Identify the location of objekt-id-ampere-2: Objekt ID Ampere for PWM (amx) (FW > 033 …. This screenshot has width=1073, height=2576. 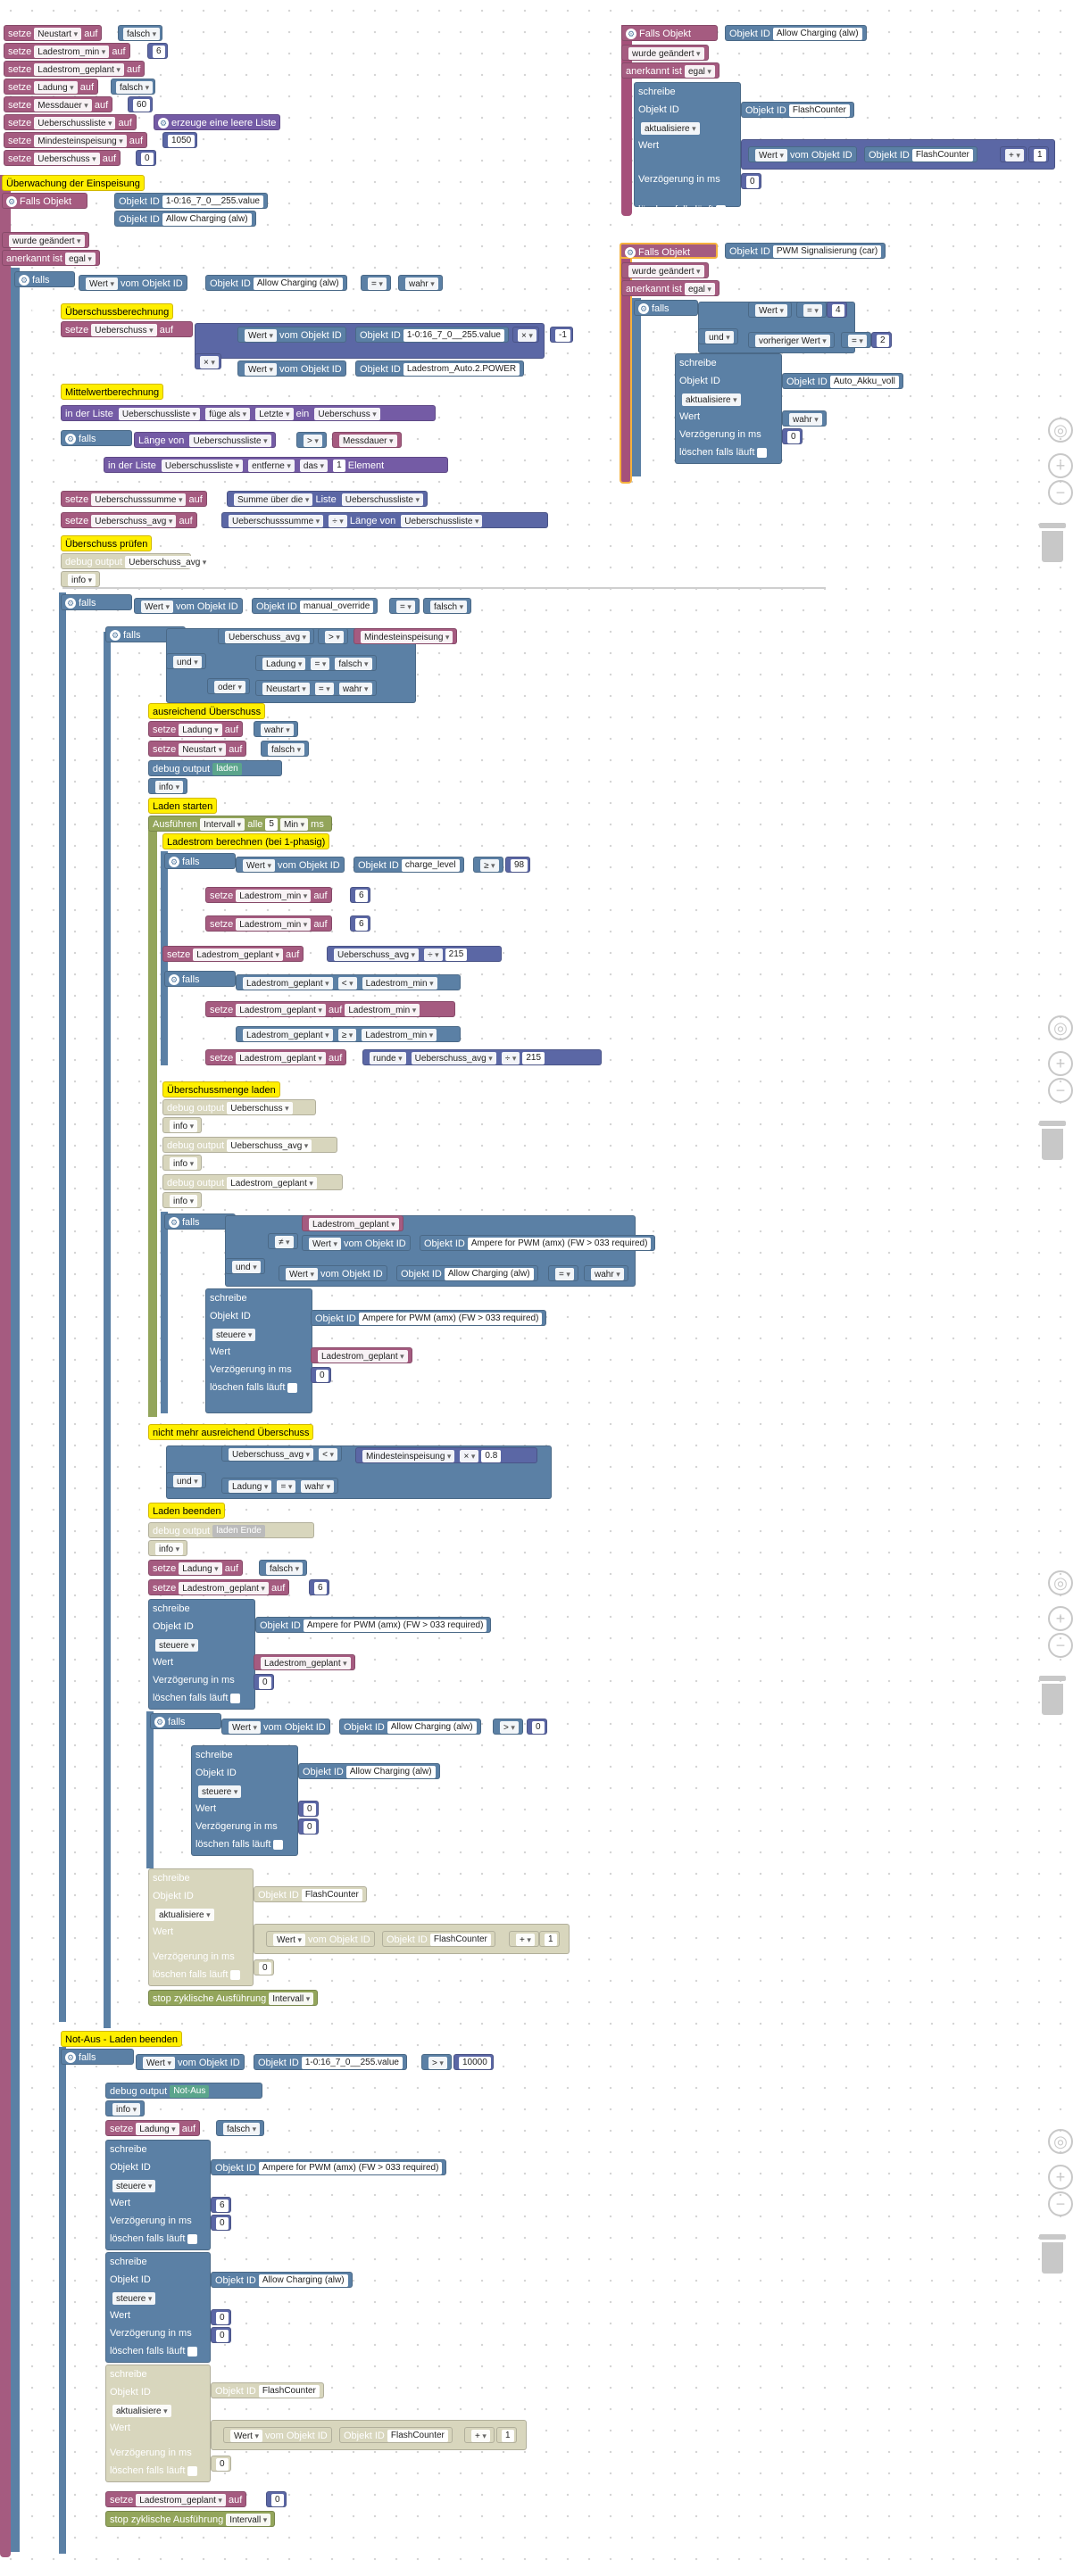
(429, 1318).